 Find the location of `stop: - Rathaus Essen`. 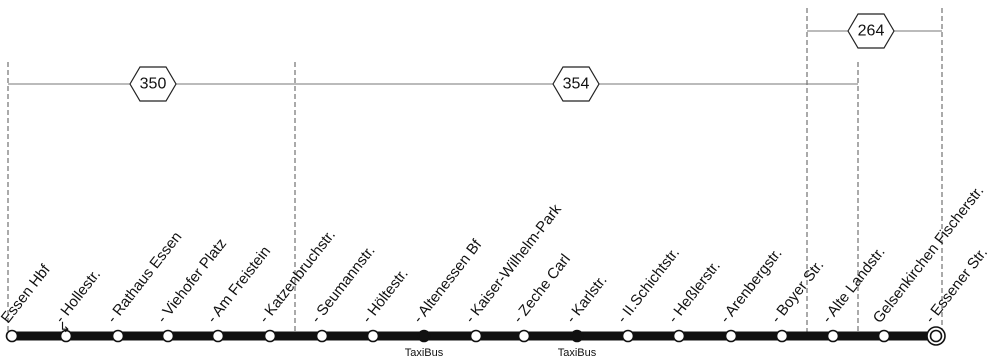

stop: - Rathaus Essen is located at coordinates (144, 286).